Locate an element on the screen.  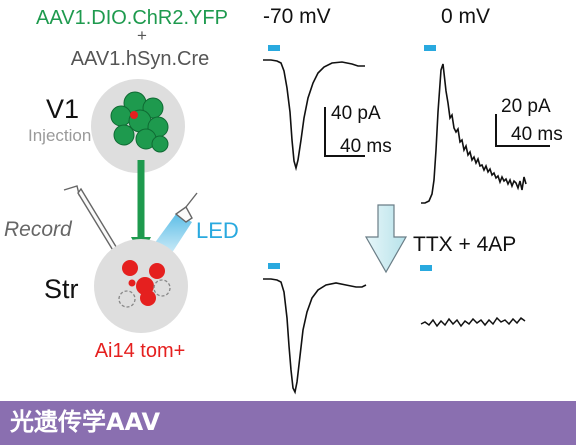
treatment-arrow is located at coordinates (386, 239).